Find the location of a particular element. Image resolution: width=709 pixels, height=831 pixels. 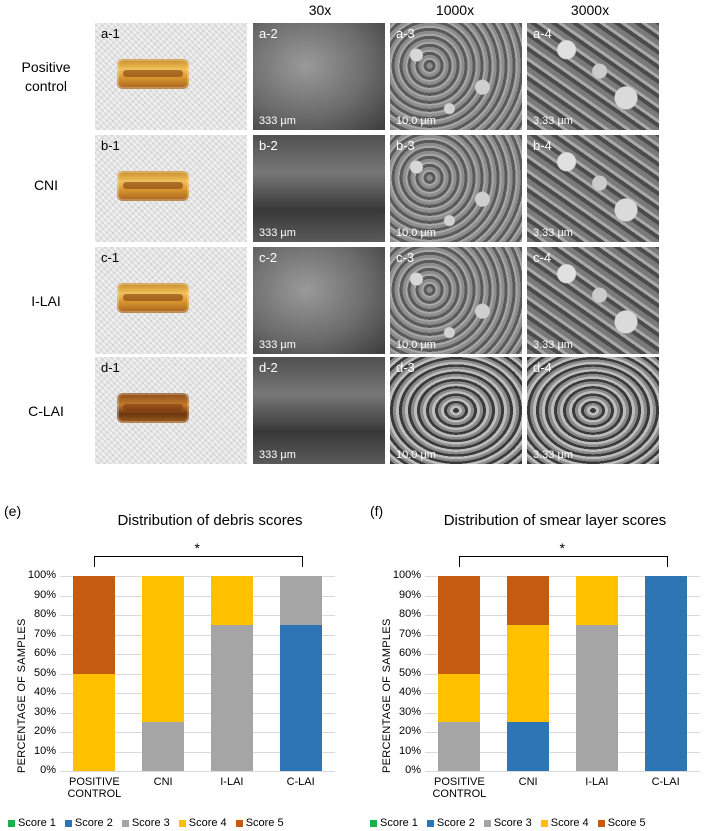

row-label-c-lai: C-LAI is located at coordinates (46, 411).